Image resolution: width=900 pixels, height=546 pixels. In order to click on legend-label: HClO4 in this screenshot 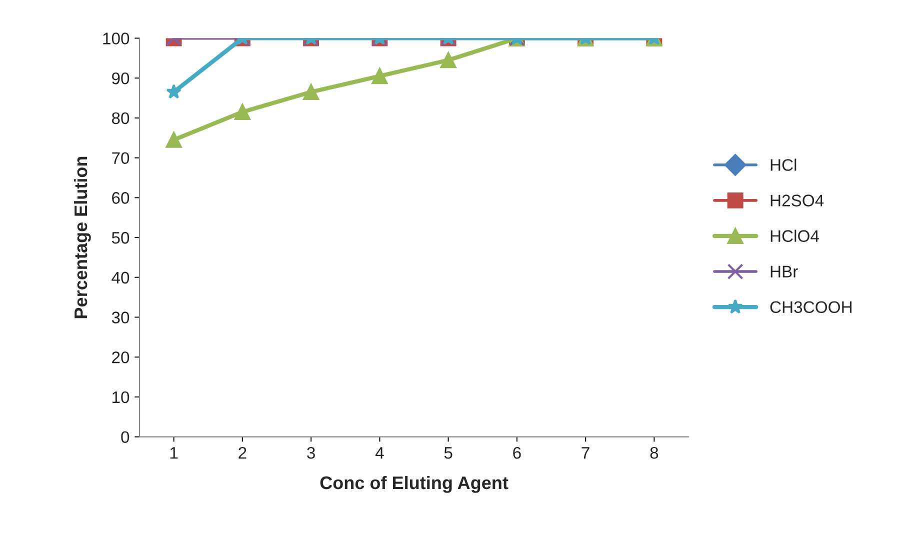, I will do `click(794, 236)`.